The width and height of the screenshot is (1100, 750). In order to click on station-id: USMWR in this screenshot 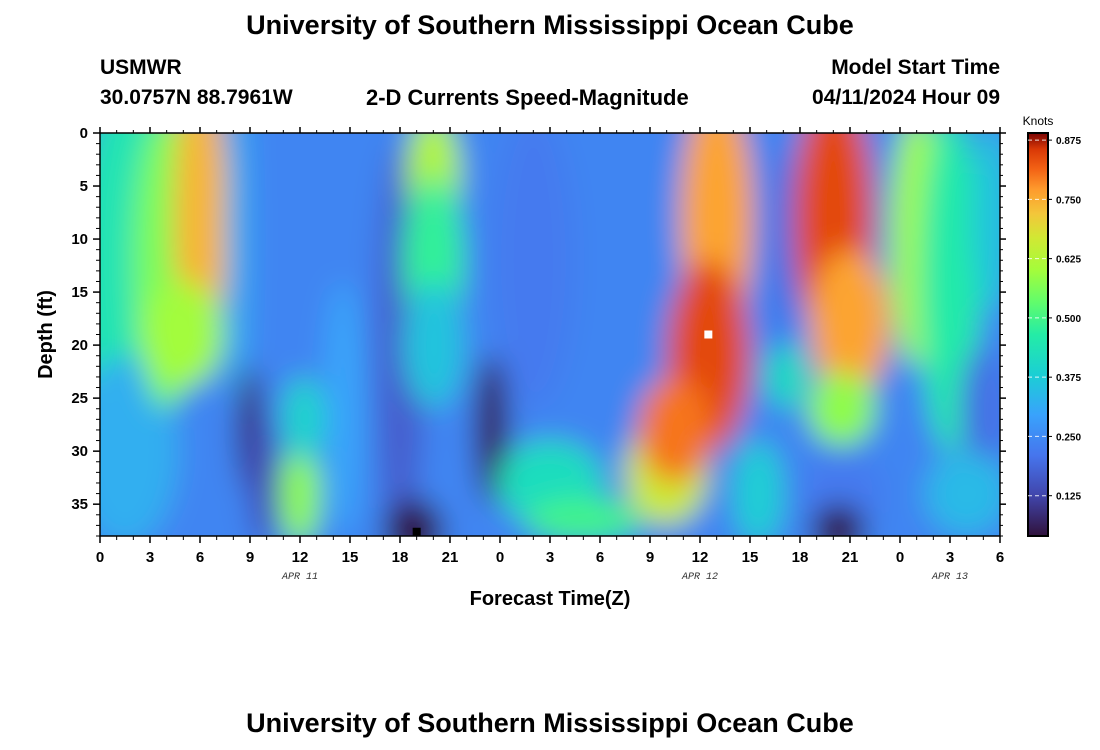, I will do `click(141, 67)`.